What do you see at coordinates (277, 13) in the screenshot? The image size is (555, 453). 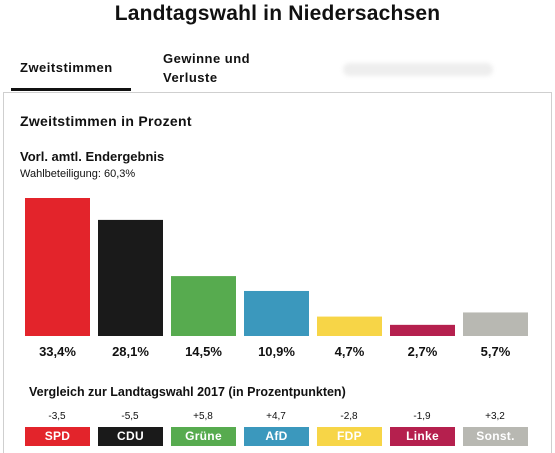 I see `page-title: Landtagswahl in Niedersachsen` at bounding box center [277, 13].